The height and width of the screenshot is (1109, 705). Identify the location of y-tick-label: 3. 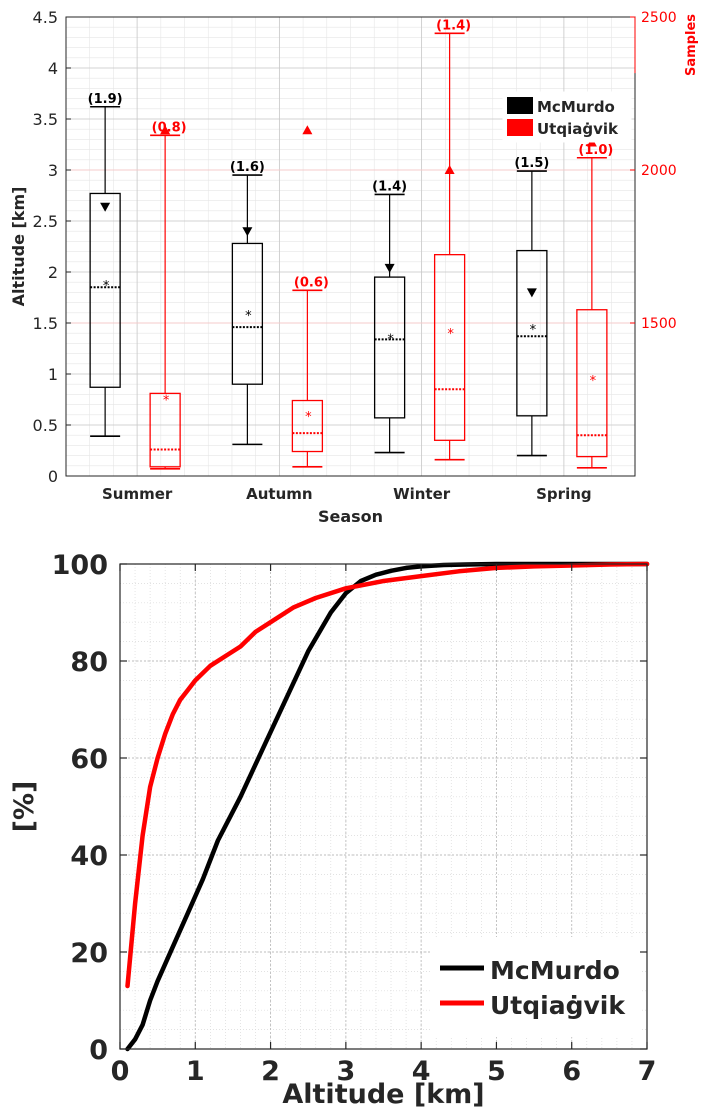
(53, 170).